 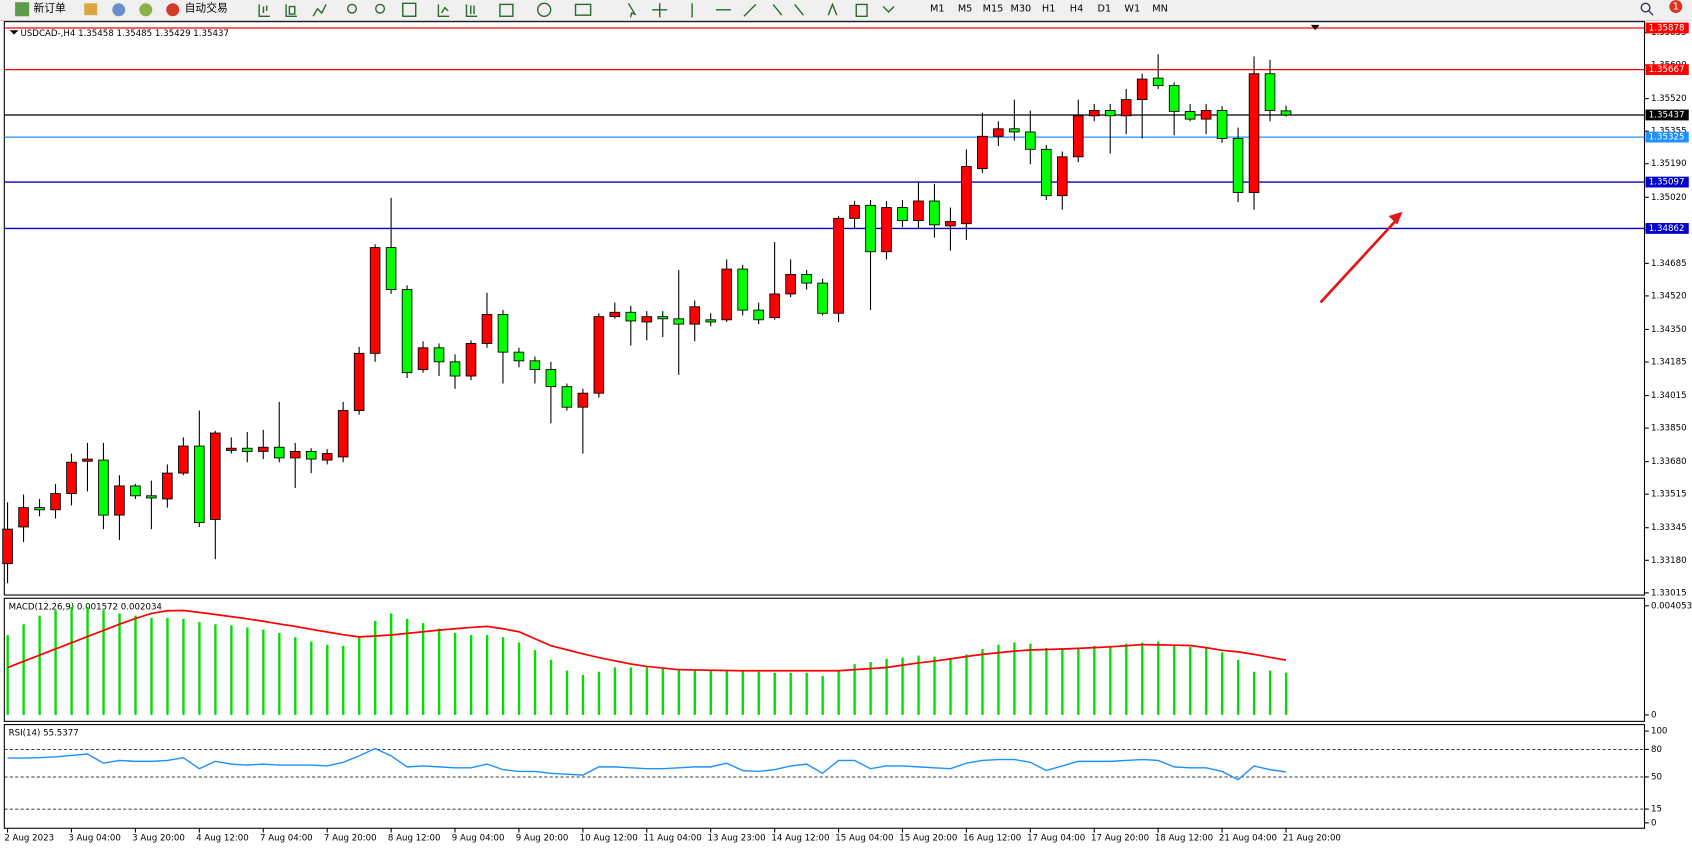 What do you see at coordinates (992, 838) in the screenshot?
I see `x-tick-label: 16 Aug 12:00` at bounding box center [992, 838].